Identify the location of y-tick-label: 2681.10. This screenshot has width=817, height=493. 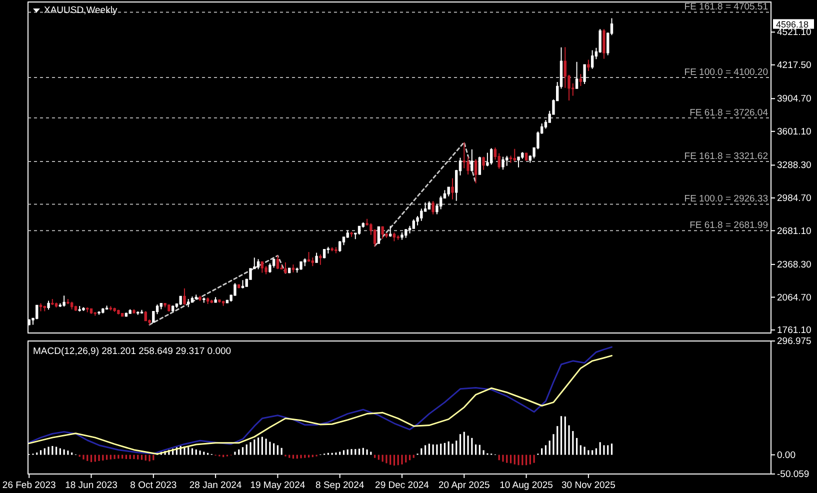
(794, 231).